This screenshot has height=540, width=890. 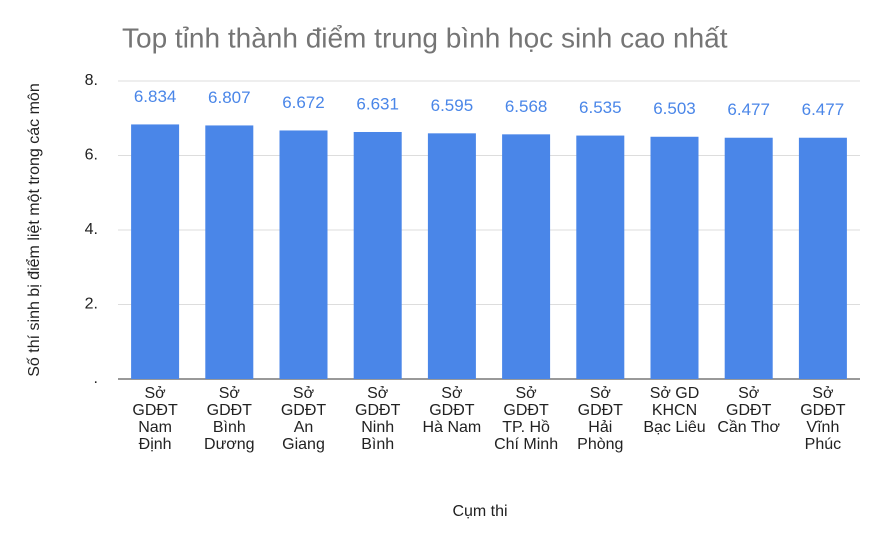 What do you see at coordinates (96, 378) in the screenshot?
I see `y-tick-label: .` at bounding box center [96, 378].